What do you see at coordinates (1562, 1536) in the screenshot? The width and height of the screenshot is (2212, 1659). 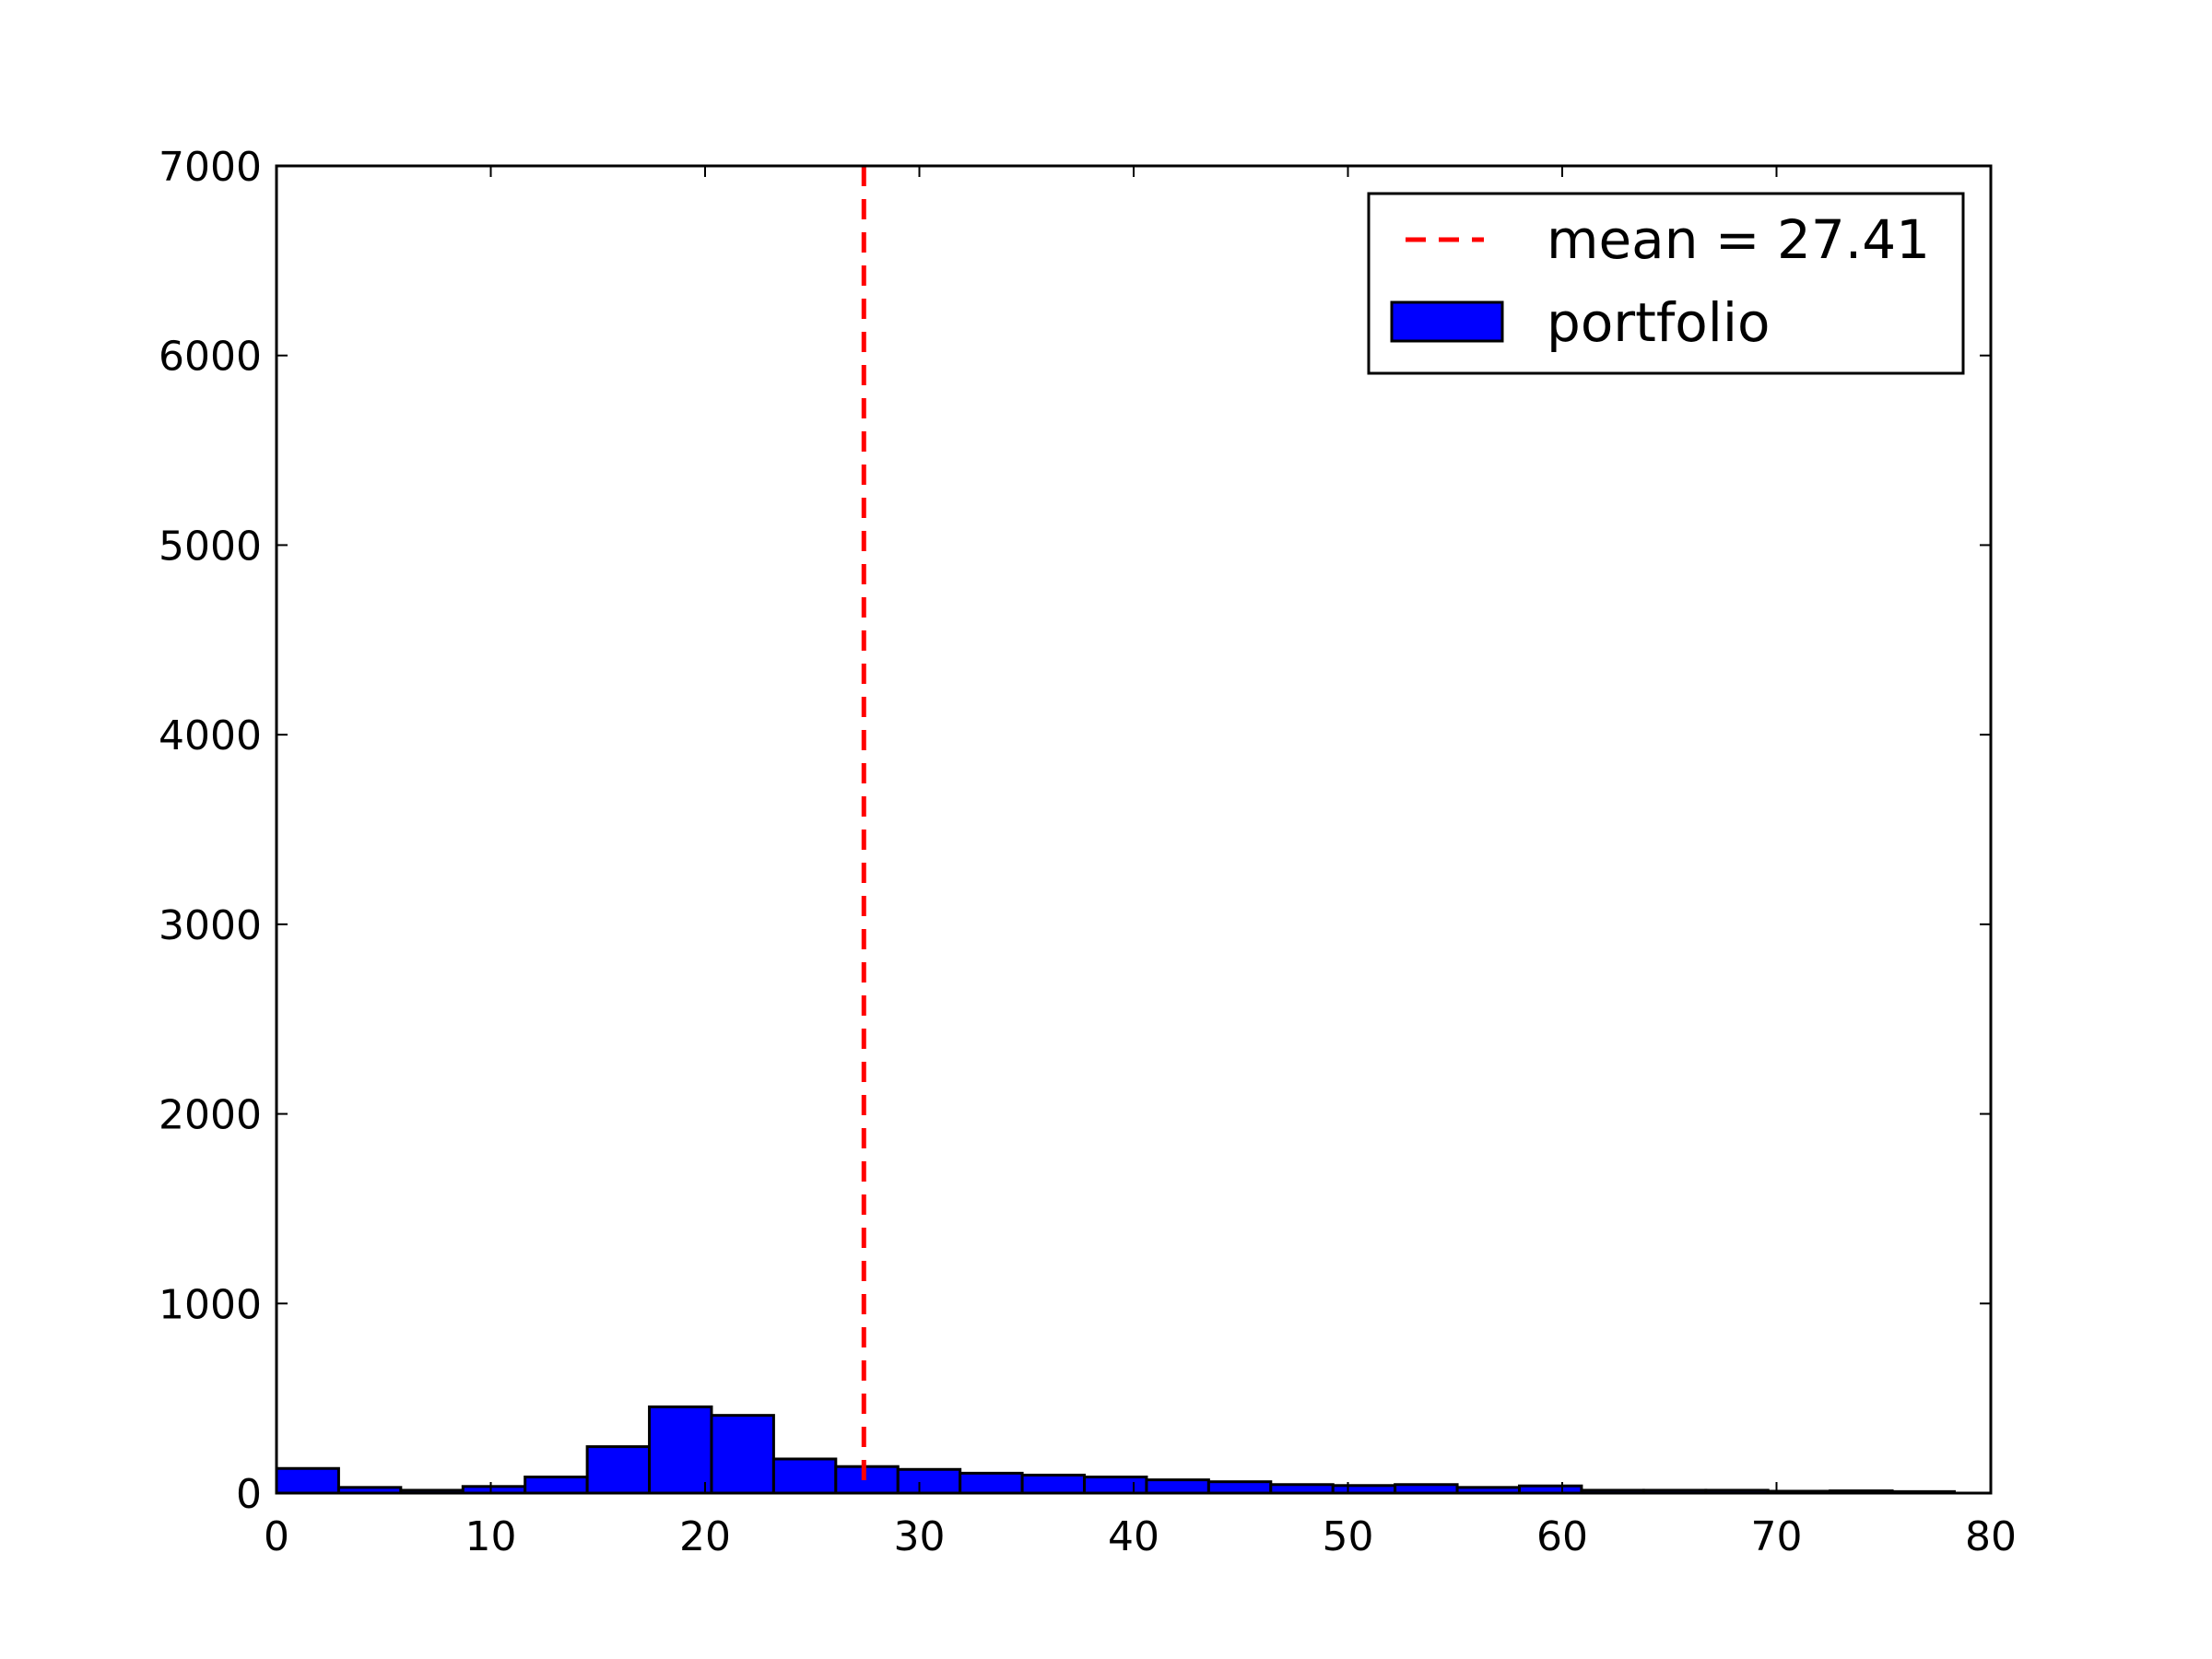 I see `x-tick-label-6: 60` at bounding box center [1562, 1536].